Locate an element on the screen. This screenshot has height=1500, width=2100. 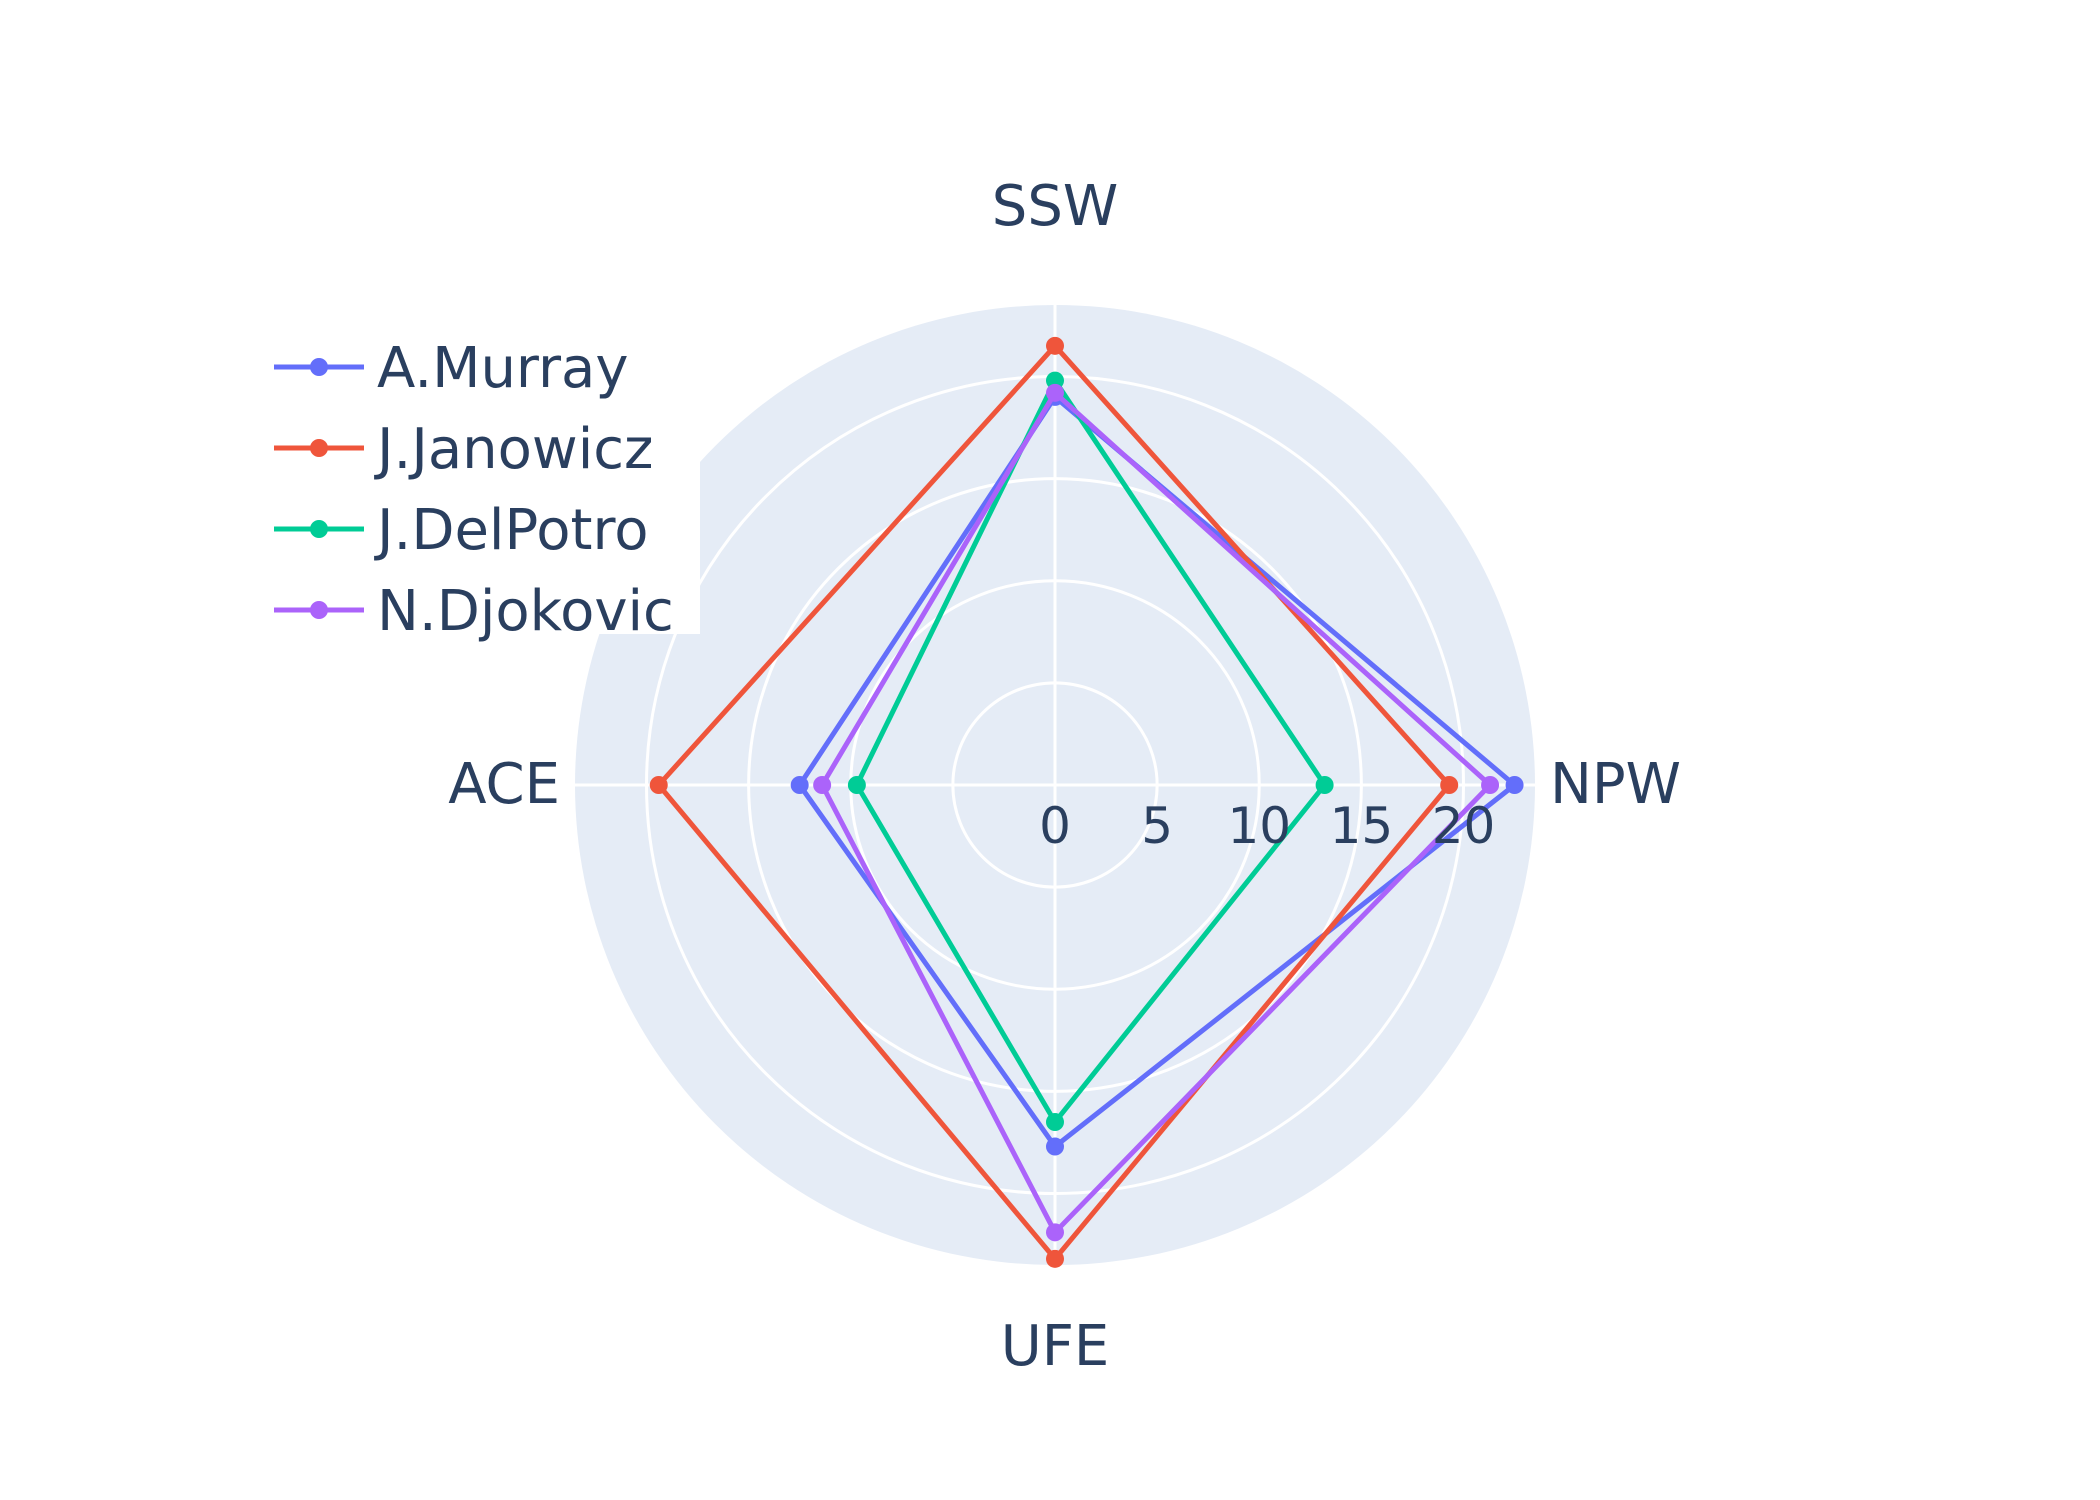
point-j-delpotro-ufe is located at coordinates (1055, 1122).